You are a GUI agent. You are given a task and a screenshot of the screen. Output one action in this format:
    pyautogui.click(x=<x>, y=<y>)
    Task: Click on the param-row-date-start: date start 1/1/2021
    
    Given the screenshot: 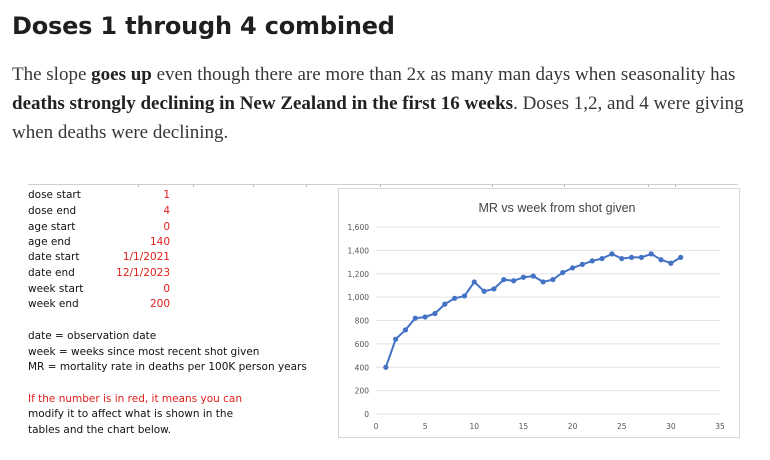 What is the action you would take?
    pyautogui.click(x=103, y=259)
    